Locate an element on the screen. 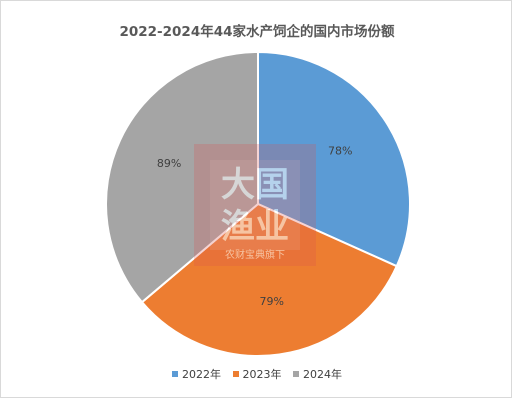 The height and width of the screenshot is (404, 514). legend-label-2022: 2022年 is located at coordinates (201, 374).